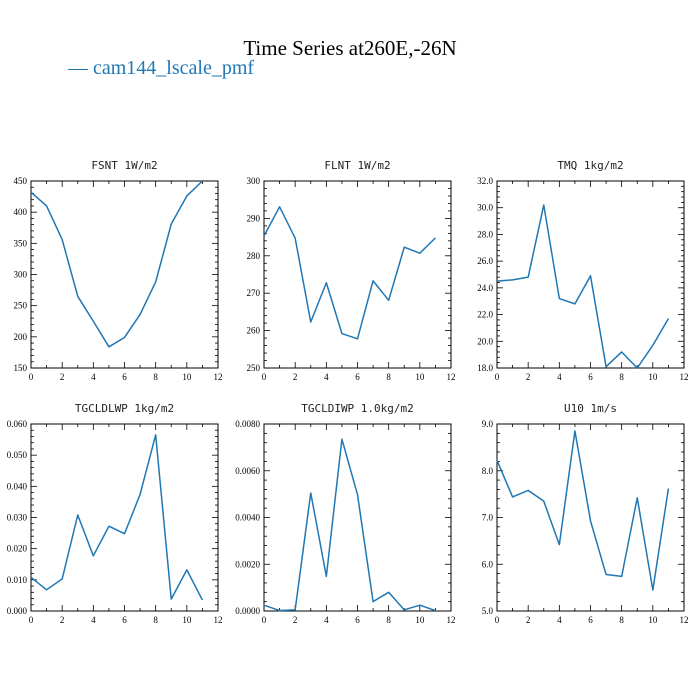 This screenshot has height=700, width=700. What do you see at coordinates (485, 208) in the screenshot?
I see `y-tick-label: 30.0` at bounding box center [485, 208].